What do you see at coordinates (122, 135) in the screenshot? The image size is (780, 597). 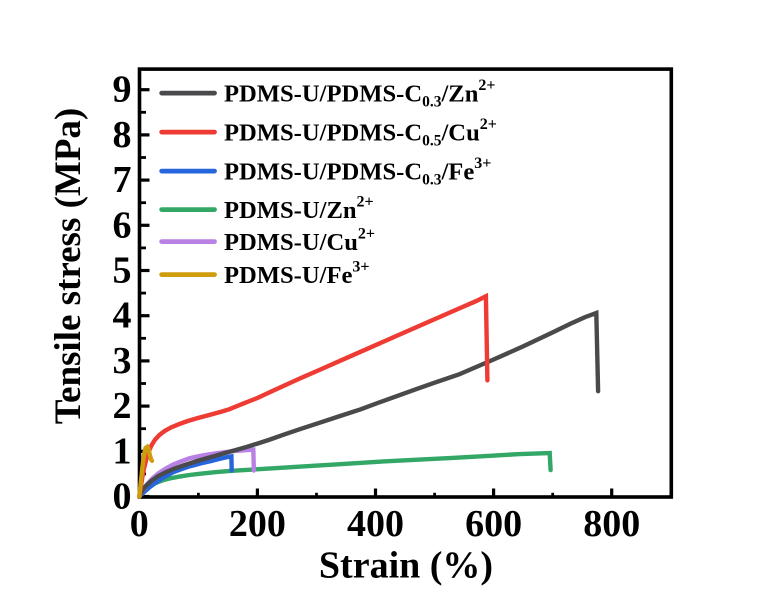 I see `svg-text: 8` at bounding box center [122, 135].